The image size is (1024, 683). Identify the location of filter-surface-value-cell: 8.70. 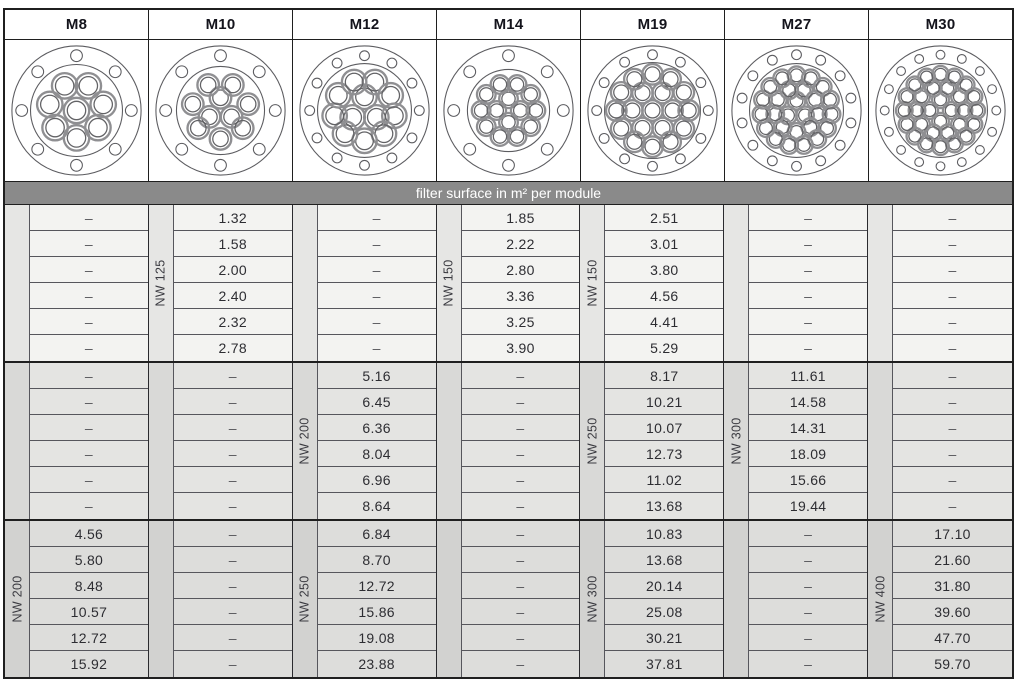
(376, 560).